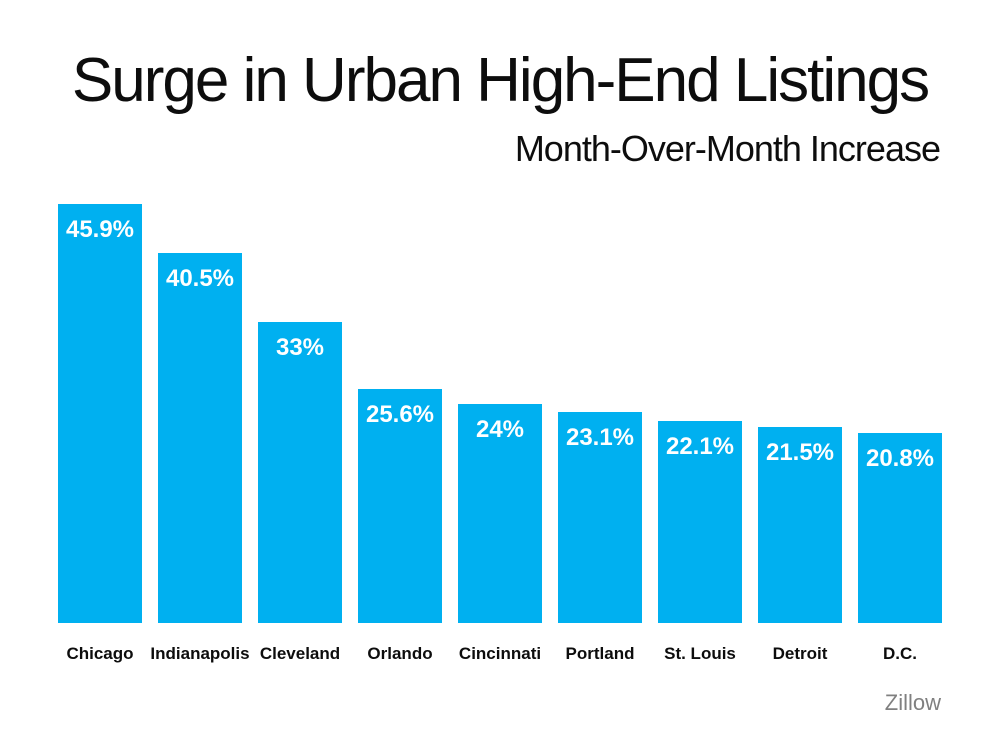 This screenshot has height=750, width=1000. Describe the element at coordinates (800, 452) in the screenshot. I see `bar-value-label: 21.5%` at that location.